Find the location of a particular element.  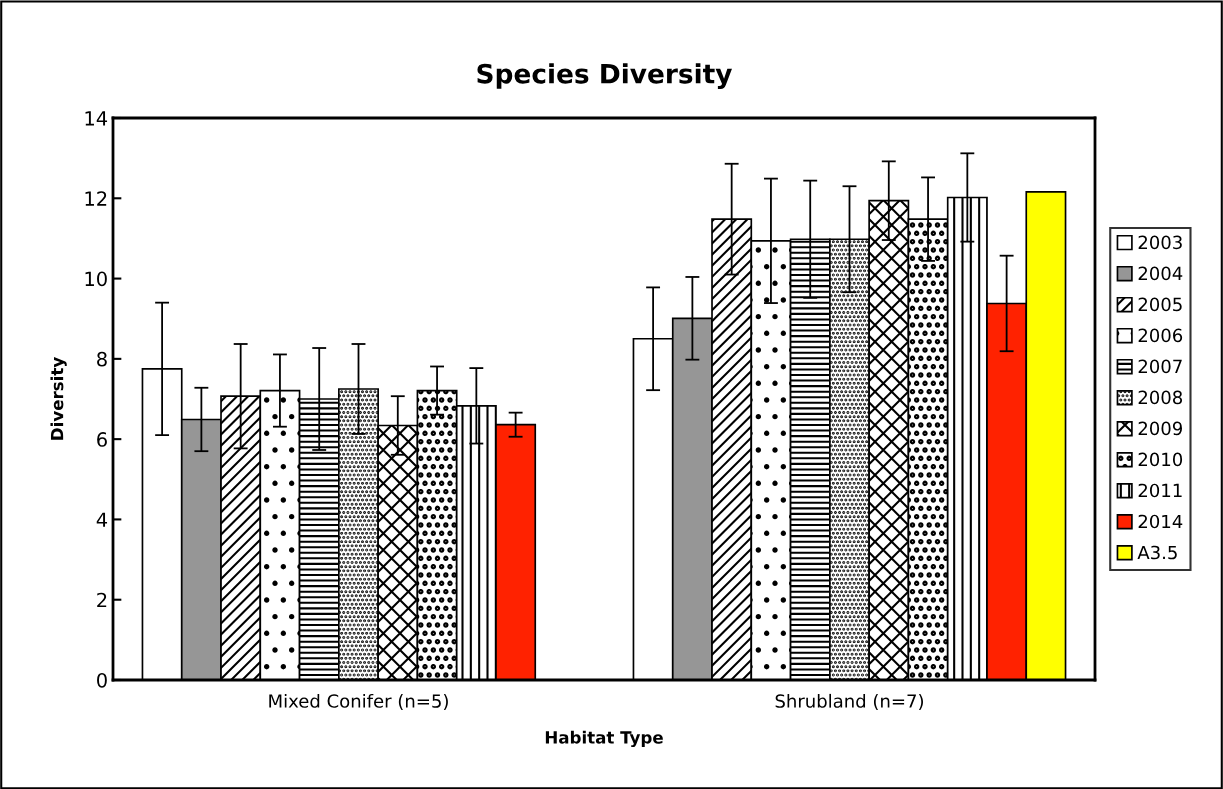

legend-label: 2010 is located at coordinates (1160, 459).